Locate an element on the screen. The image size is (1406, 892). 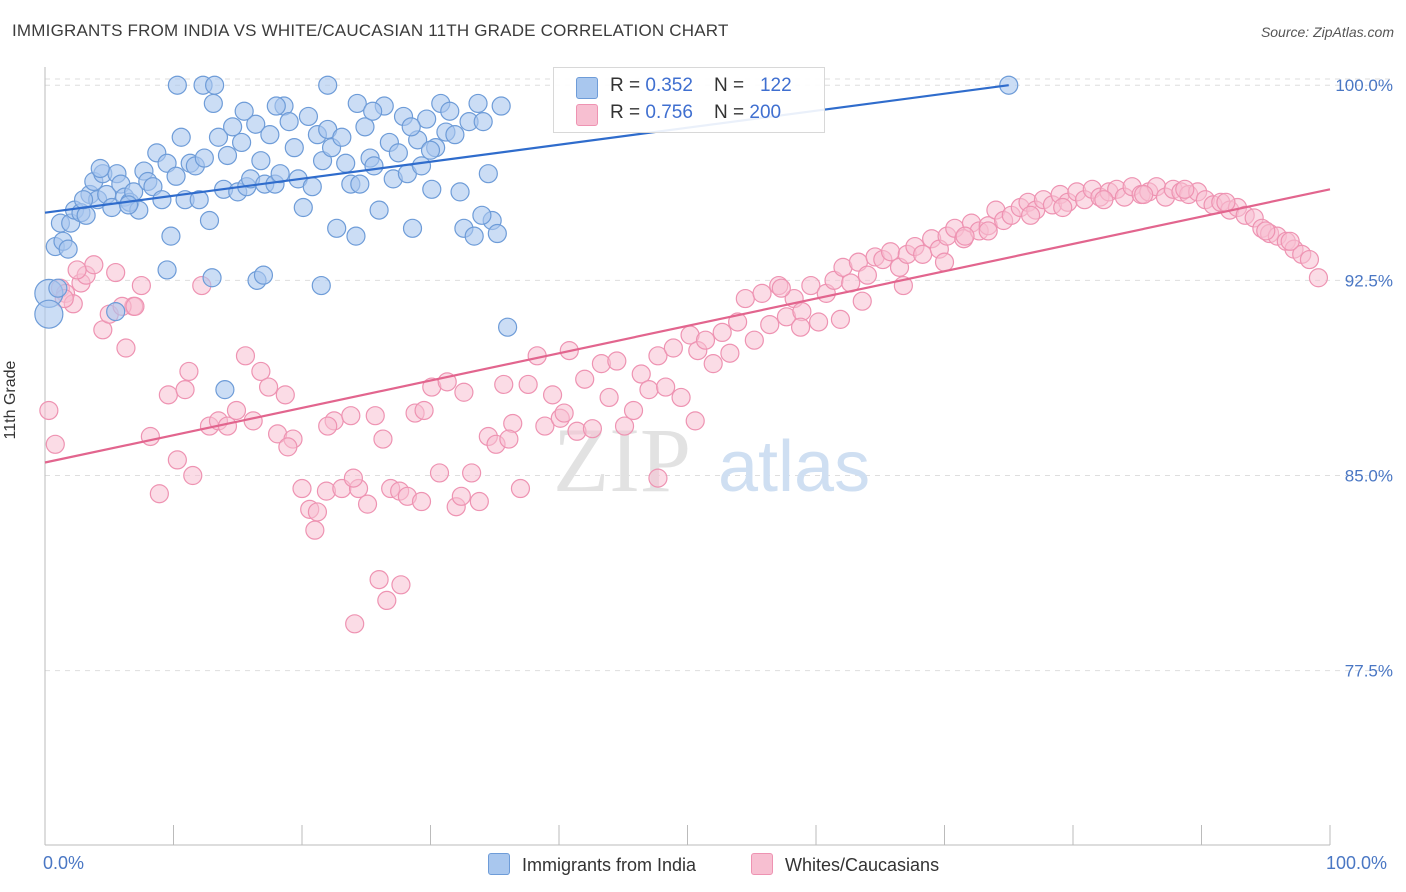
y-tick-label: 92.5% is located at coordinates (1369, 280).